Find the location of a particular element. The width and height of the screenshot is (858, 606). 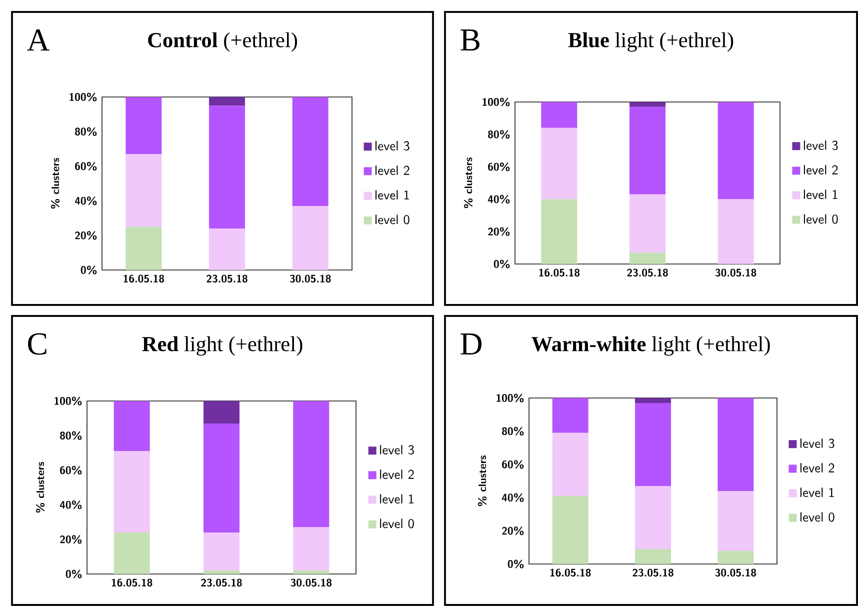

chart-title: Control (+ethrel) is located at coordinates (223, 42).